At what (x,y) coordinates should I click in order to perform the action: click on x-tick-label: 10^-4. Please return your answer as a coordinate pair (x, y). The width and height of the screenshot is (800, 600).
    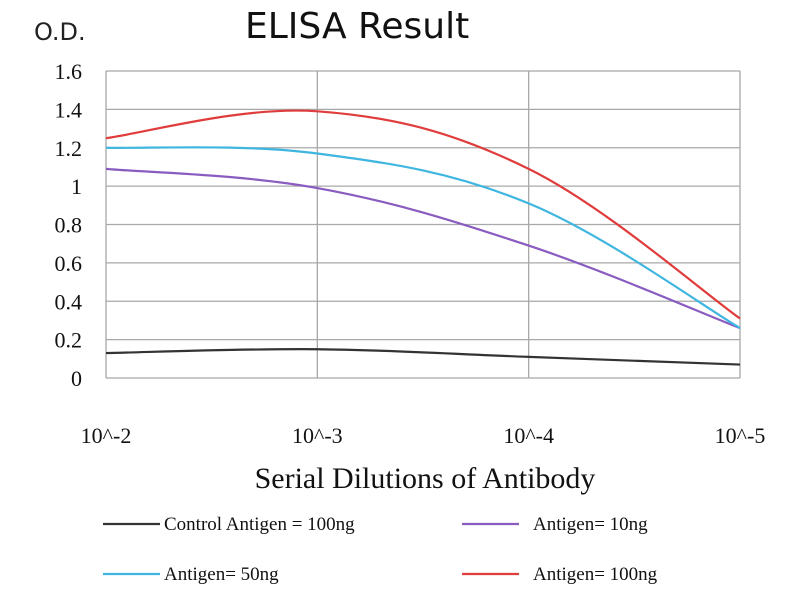
    Looking at the image, I should click on (528, 435).